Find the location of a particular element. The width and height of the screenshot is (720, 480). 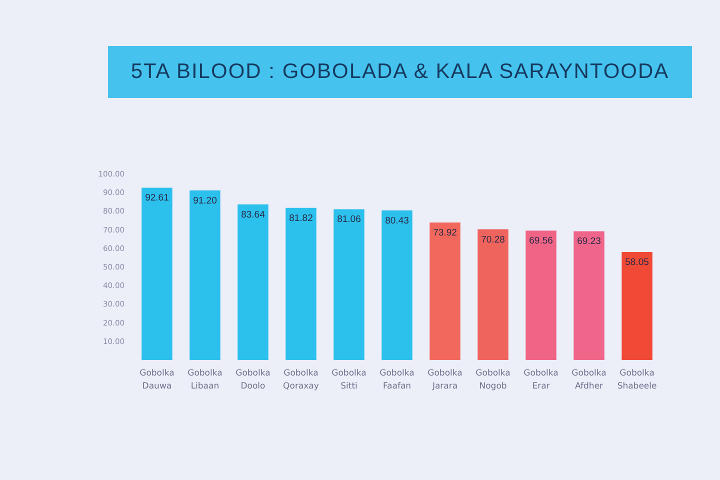

data-label: 69.23 is located at coordinates (589, 242).